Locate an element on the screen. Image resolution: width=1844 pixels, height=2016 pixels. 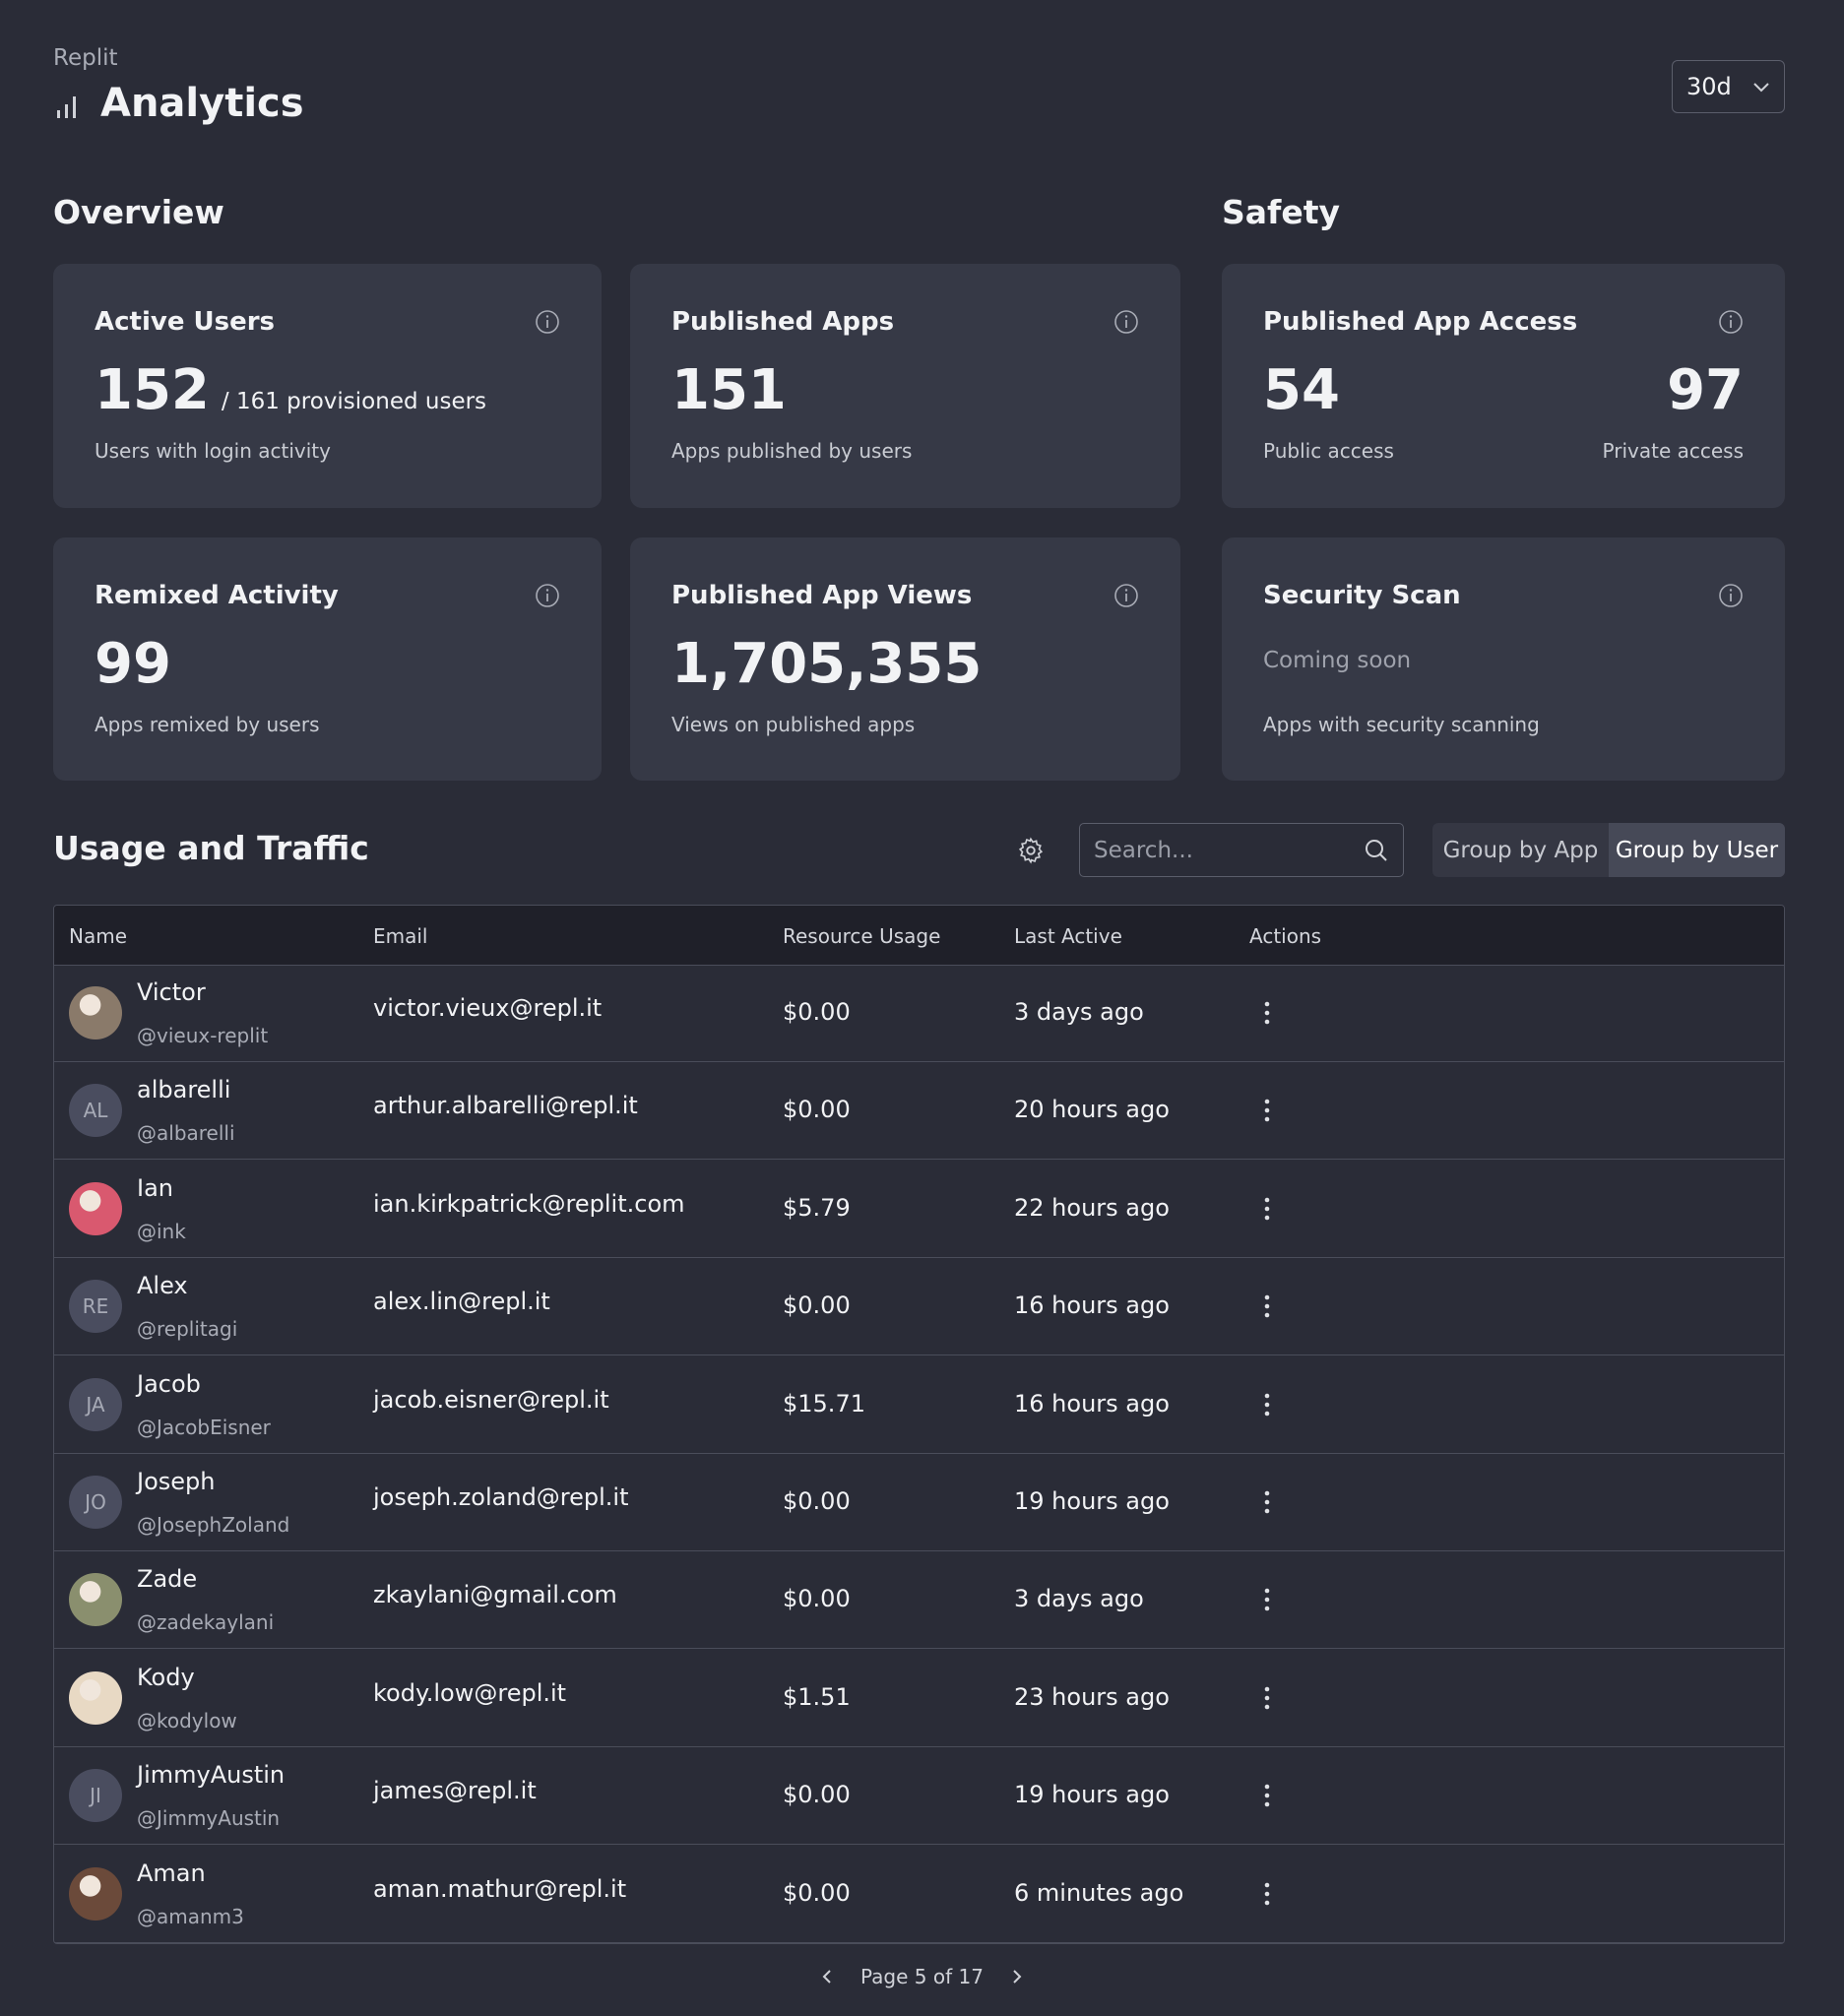
overview-heading: Overview is located at coordinates (138, 212).